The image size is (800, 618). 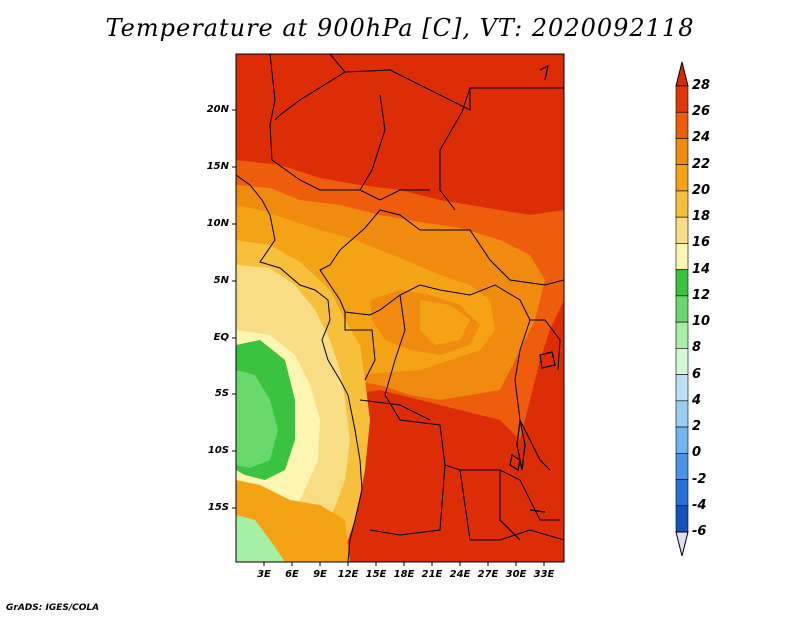 What do you see at coordinates (217, 223) in the screenshot?
I see `lat-label-10n: 10N` at bounding box center [217, 223].